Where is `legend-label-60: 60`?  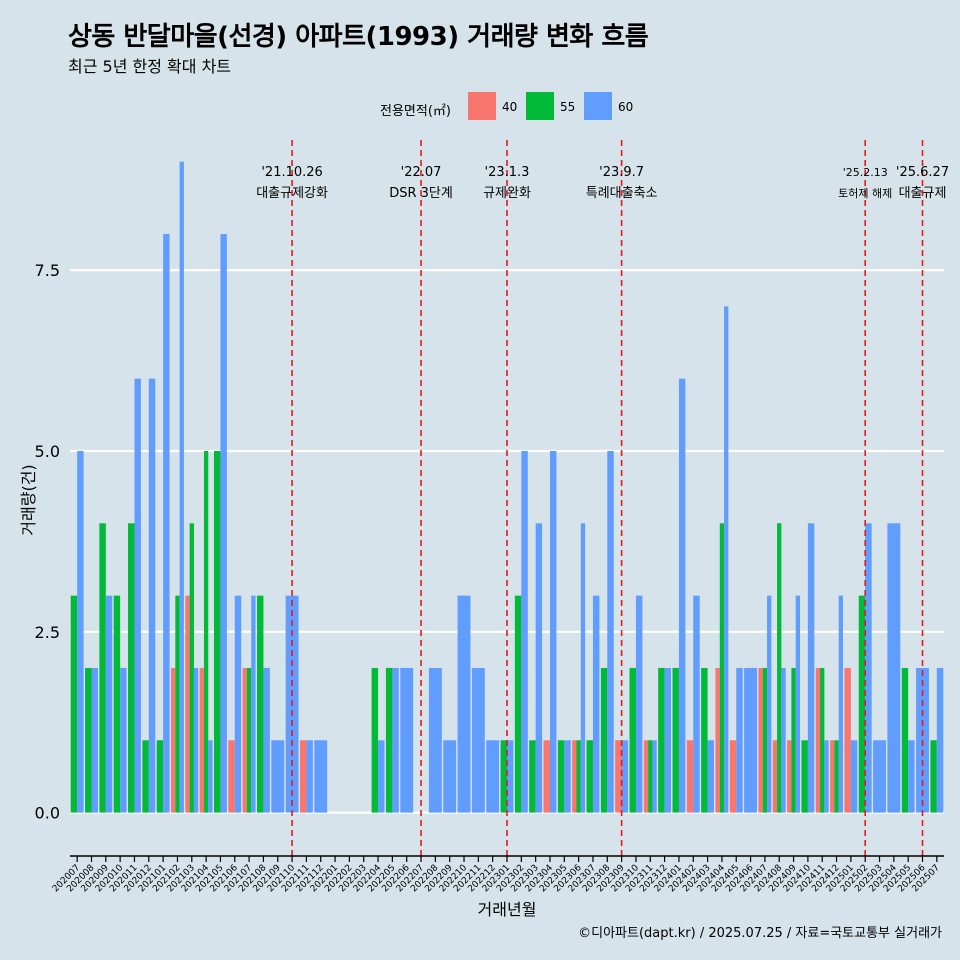 legend-label-60: 60 is located at coordinates (626, 107).